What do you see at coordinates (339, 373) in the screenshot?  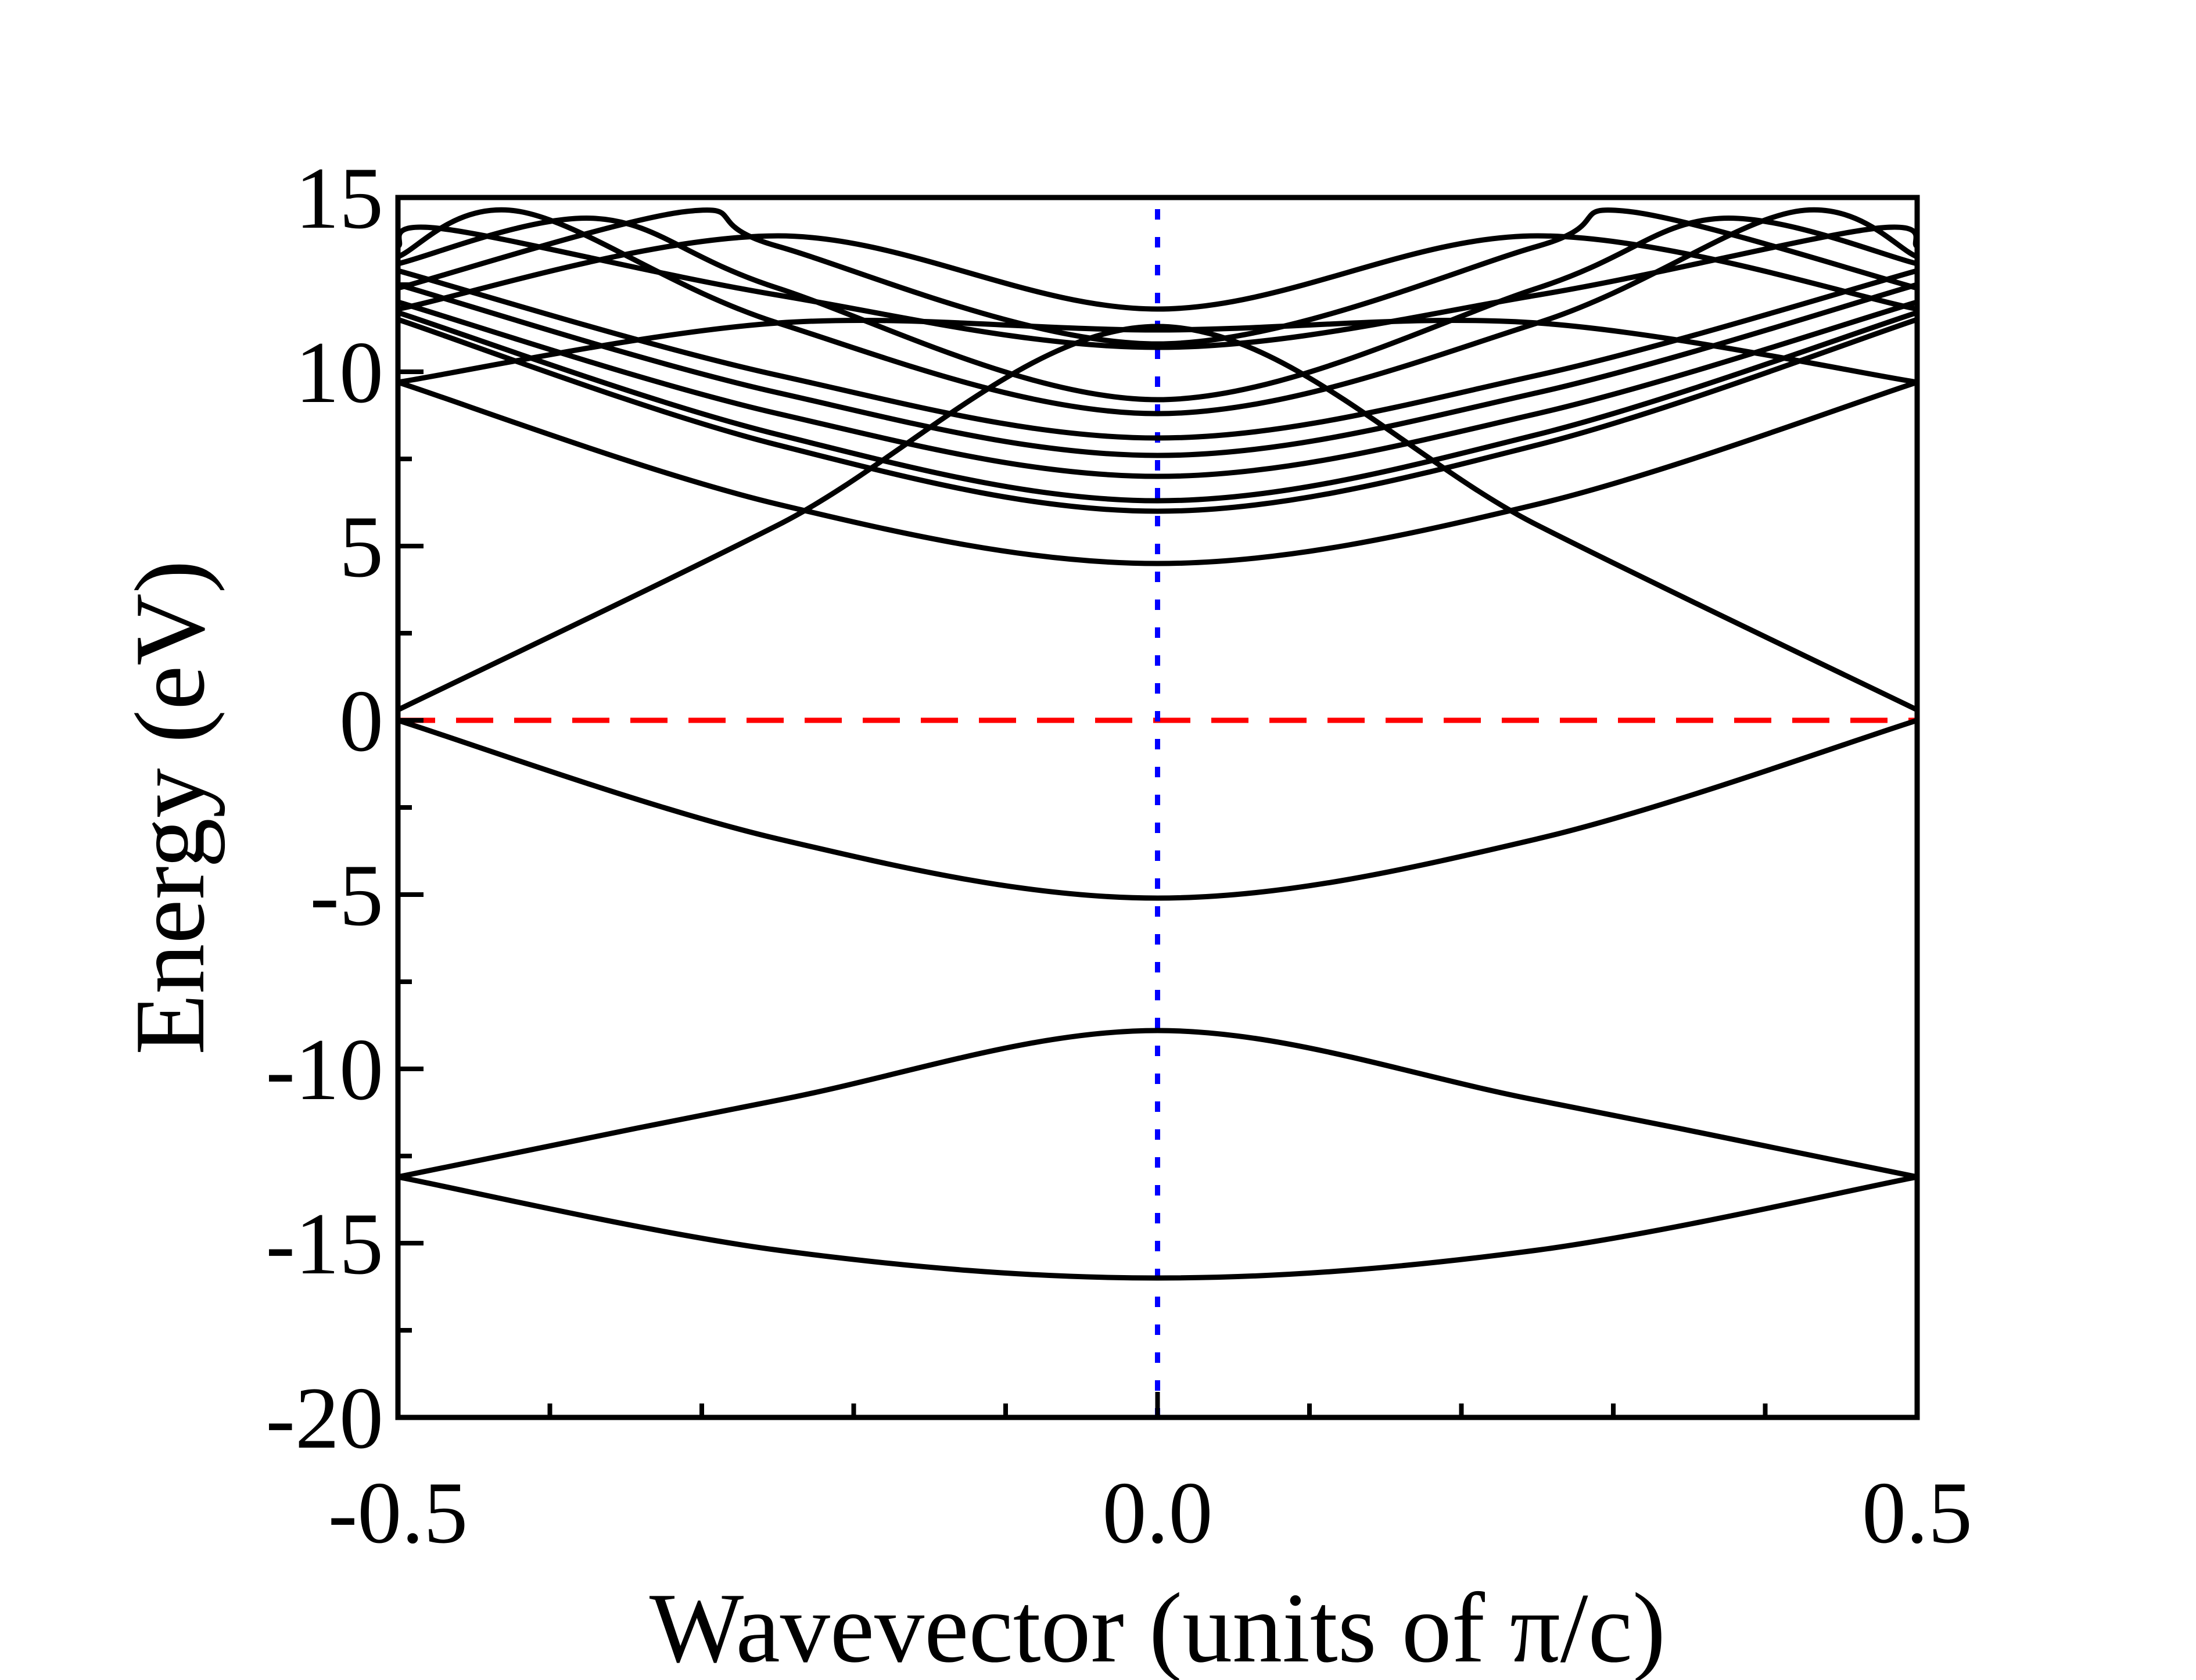 I see `y-tick-label: 10` at bounding box center [339, 373].